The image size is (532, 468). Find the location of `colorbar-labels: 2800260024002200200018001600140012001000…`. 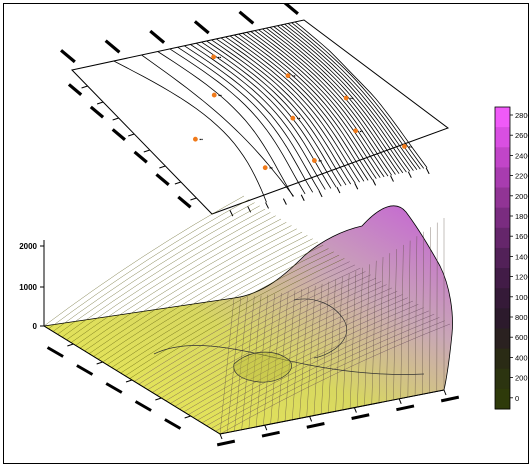

colorbar-labels: 2800260024002200200018001600140012001000… is located at coordinates (519, 257).